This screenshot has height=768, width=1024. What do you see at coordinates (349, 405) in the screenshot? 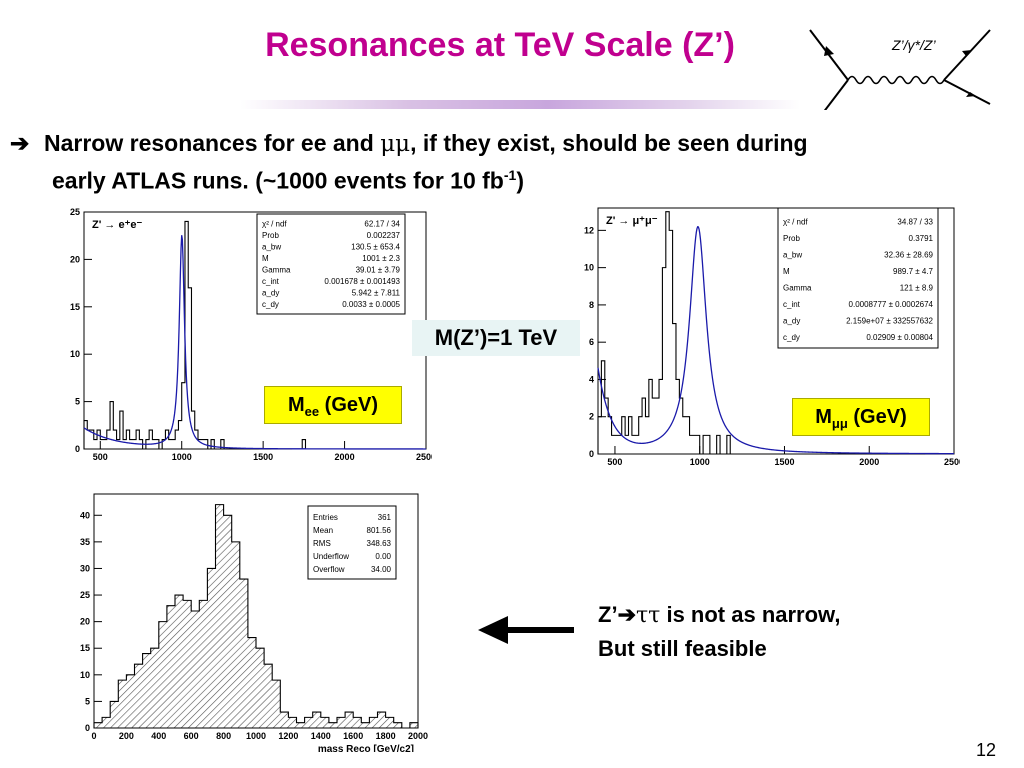
I see `ee-label-unit: (GeV)` at bounding box center [349, 405].